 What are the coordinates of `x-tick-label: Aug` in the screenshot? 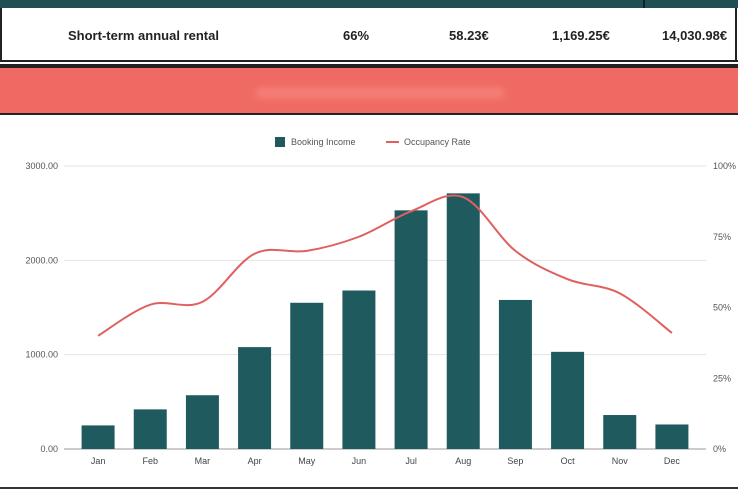 It's located at (463, 461).